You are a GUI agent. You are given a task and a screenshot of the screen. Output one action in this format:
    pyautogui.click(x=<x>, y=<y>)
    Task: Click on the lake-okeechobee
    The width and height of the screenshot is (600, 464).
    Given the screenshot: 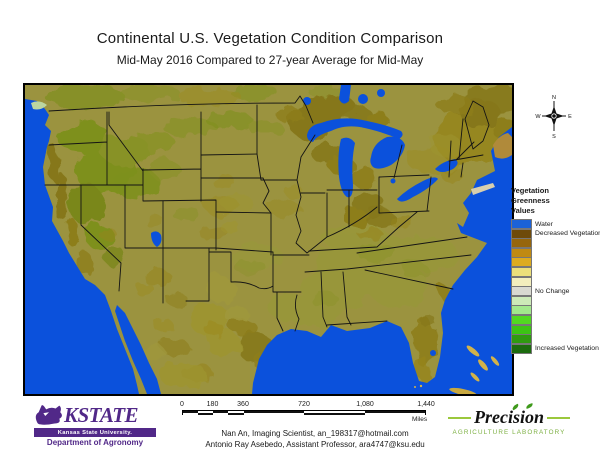 What is the action you would take?
    pyautogui.click(x=433, y=353)
    